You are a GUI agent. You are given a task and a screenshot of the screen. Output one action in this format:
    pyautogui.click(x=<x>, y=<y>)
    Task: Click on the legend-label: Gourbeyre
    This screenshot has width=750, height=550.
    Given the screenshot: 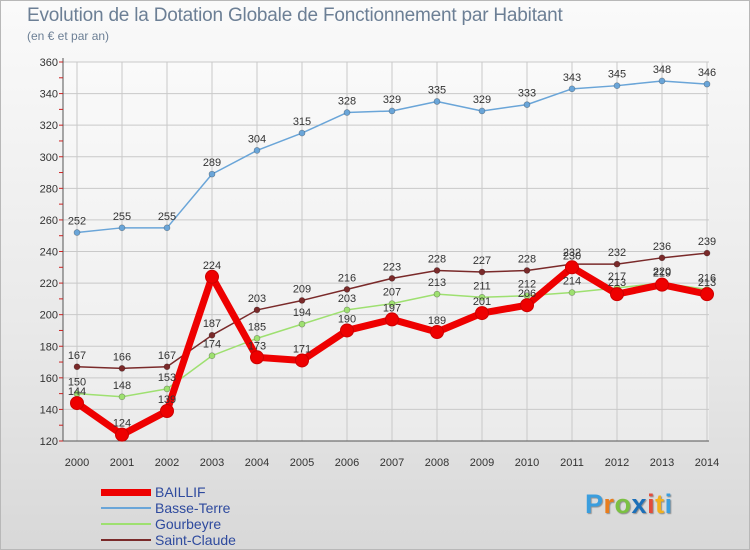 What is the action you would take?
    pyautogui.click(x=188, y=524)
    